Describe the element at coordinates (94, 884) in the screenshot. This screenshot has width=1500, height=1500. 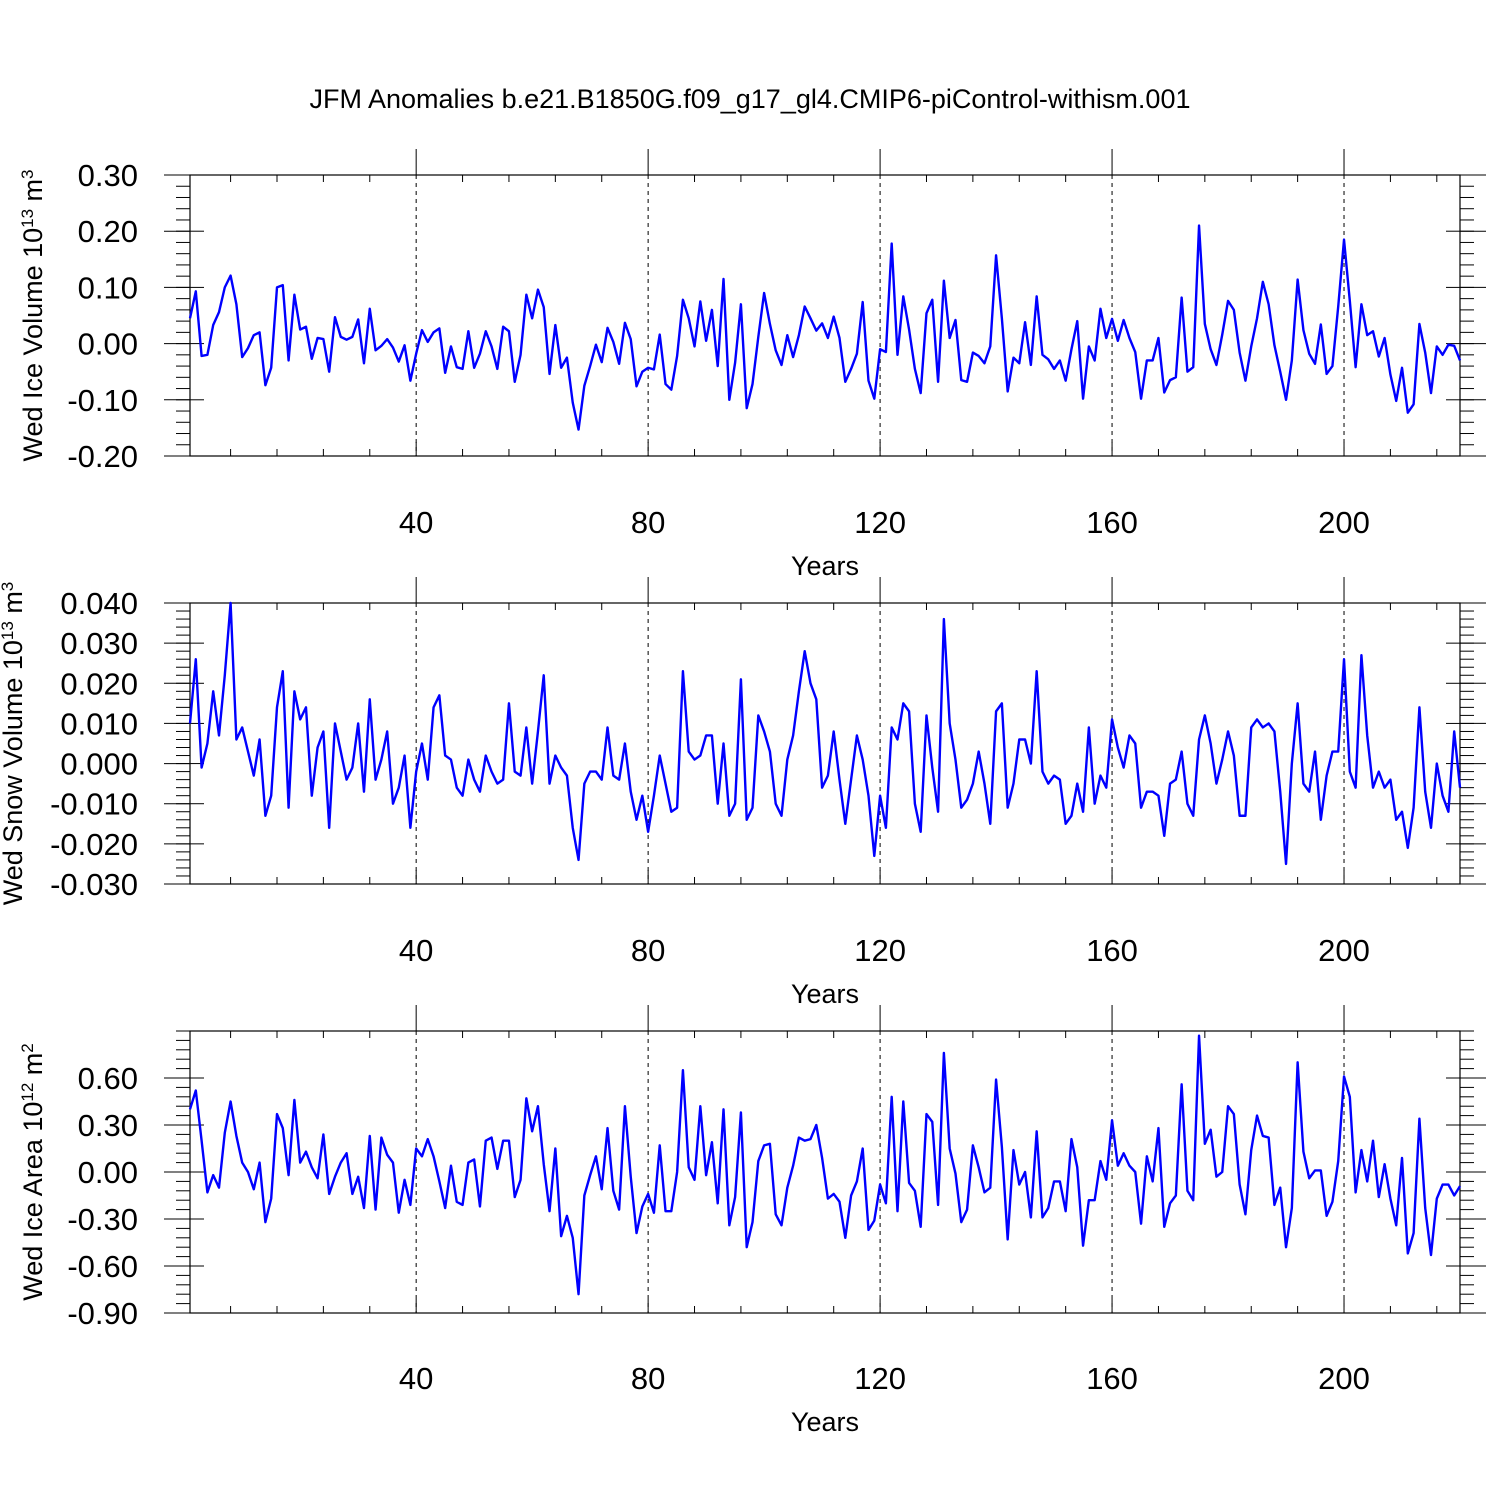
I see `y-tick-label: -0.030` at that location.